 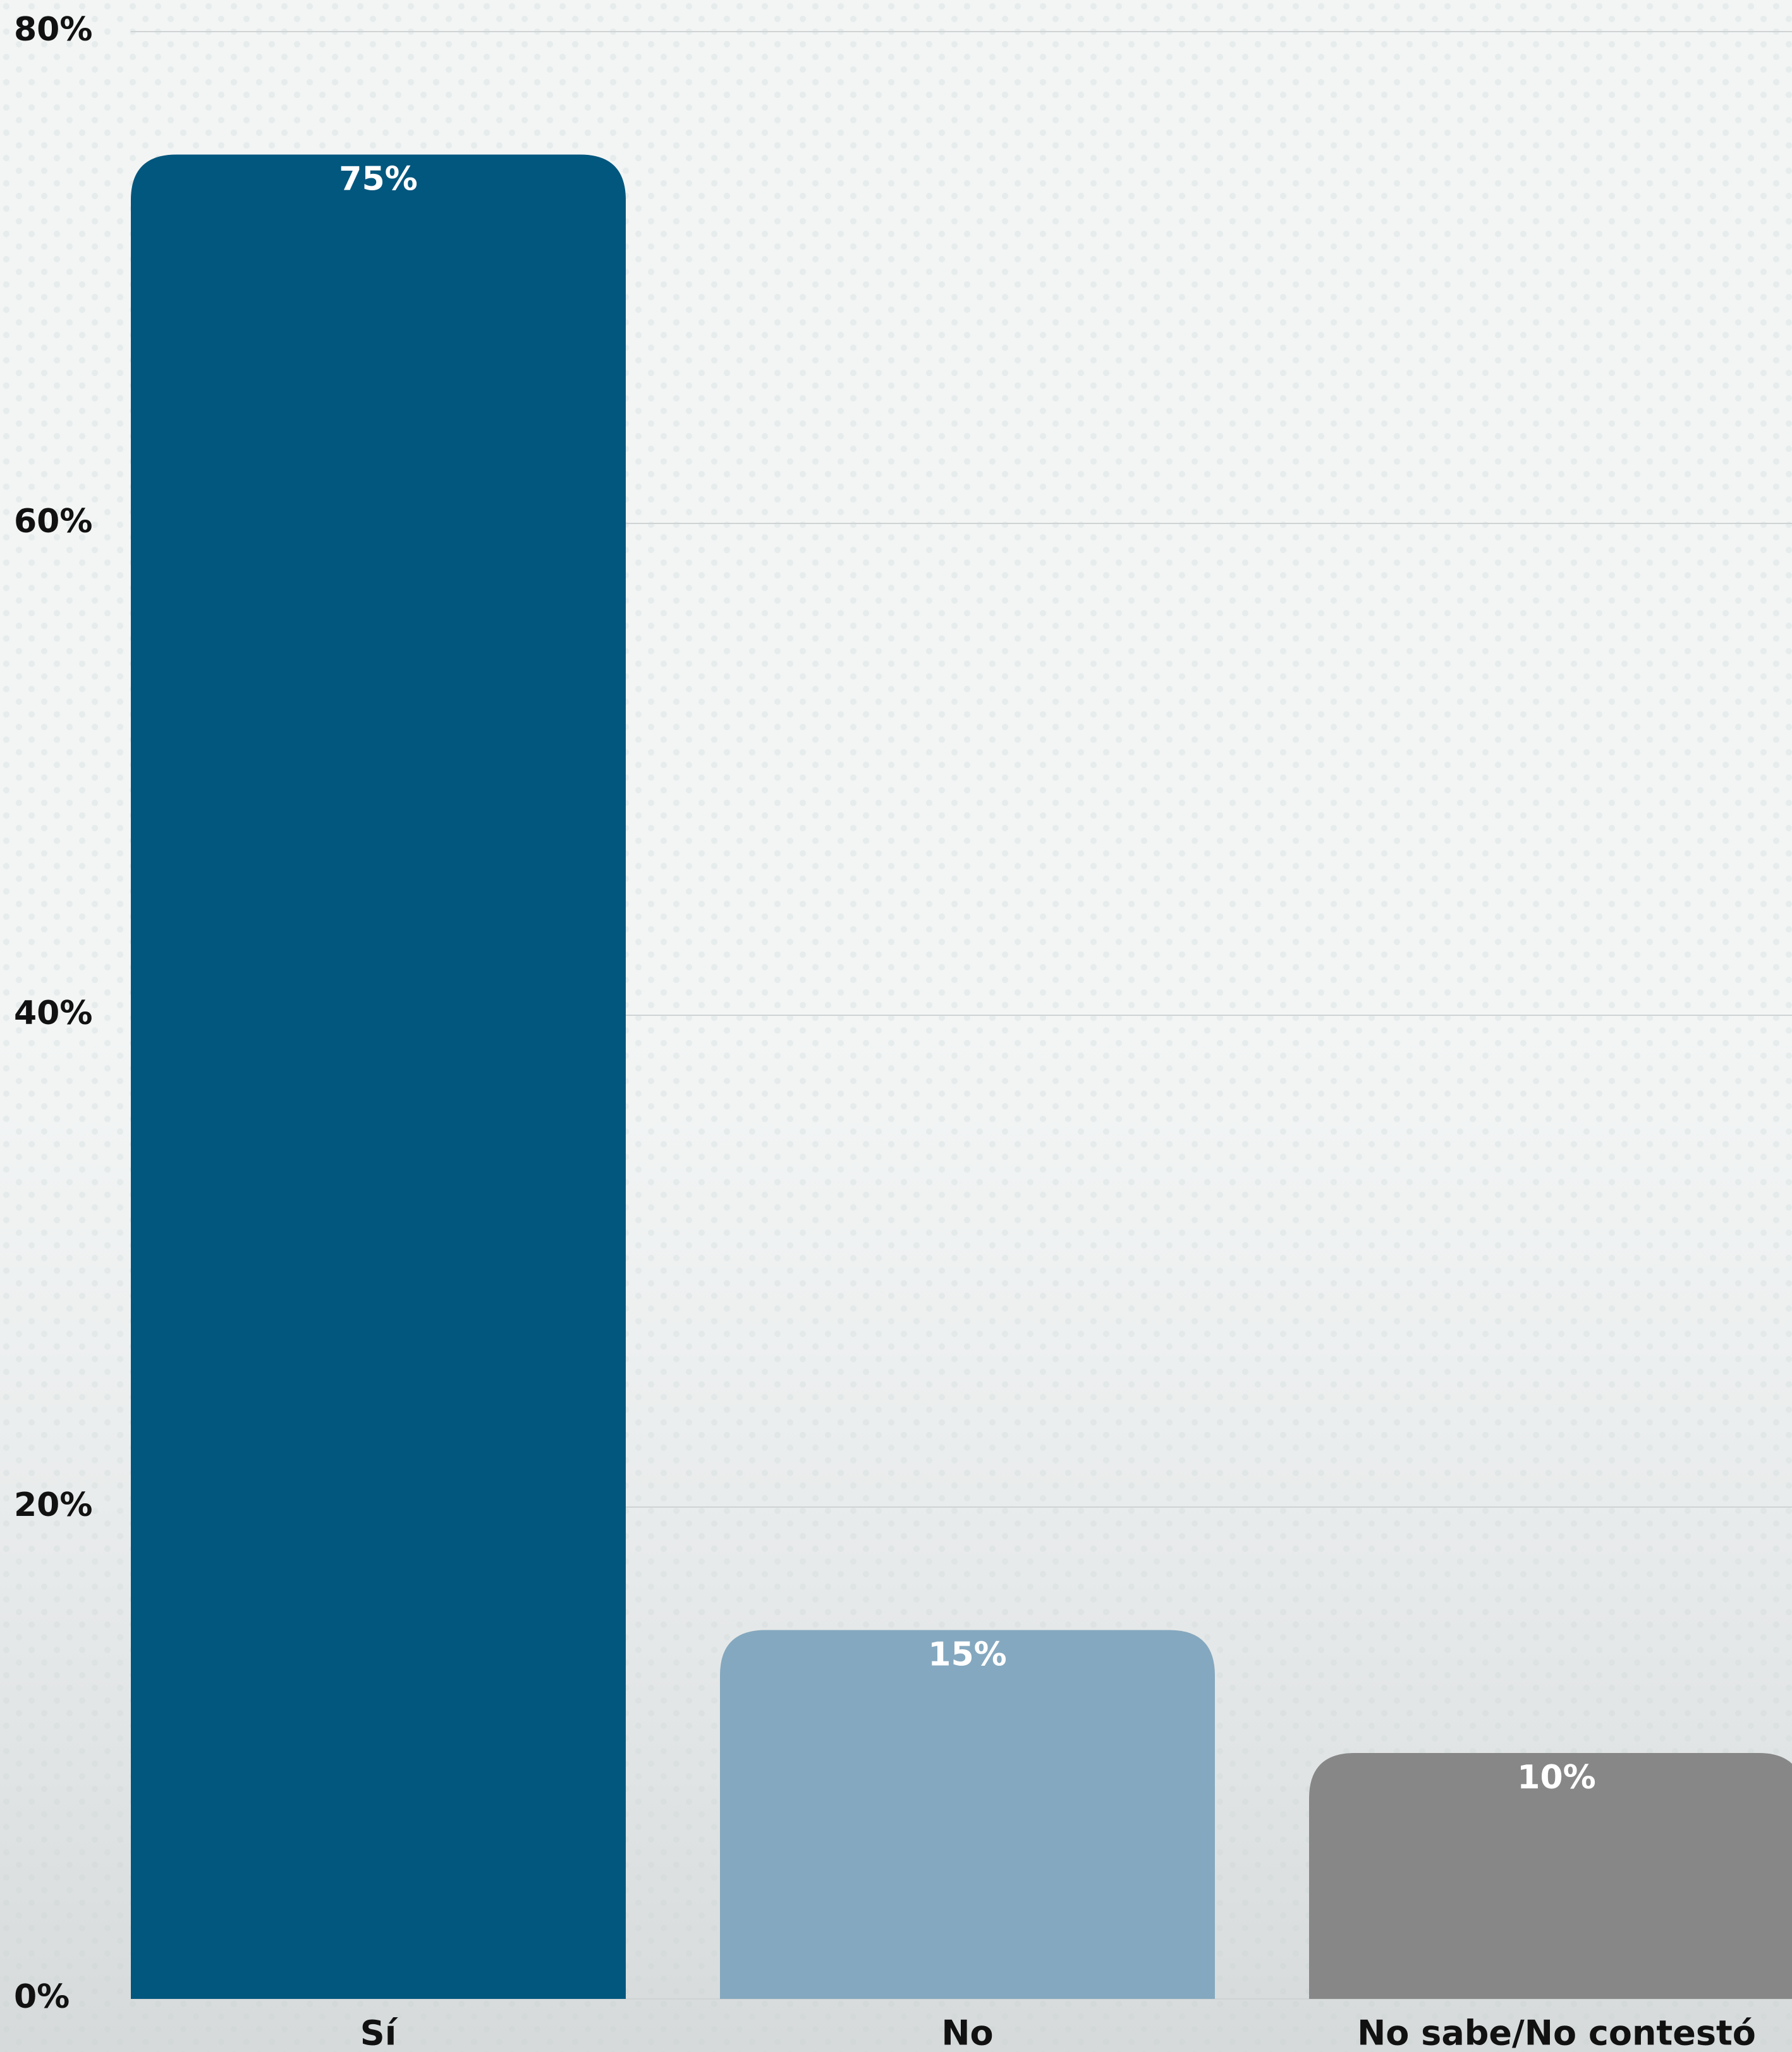 What do you see at coordinates (1556, 1778) in the screenshot?
I see `data-label: 10%` at bounding box center [1556, 1778].